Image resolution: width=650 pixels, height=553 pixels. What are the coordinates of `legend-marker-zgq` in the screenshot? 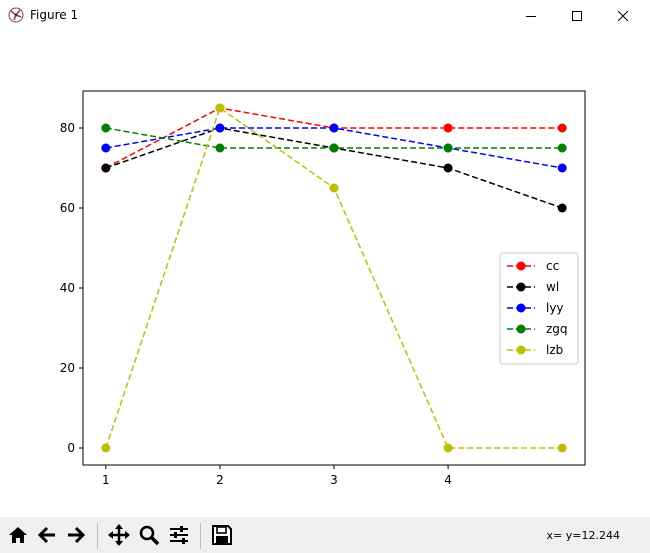 It's located at (521, 329).